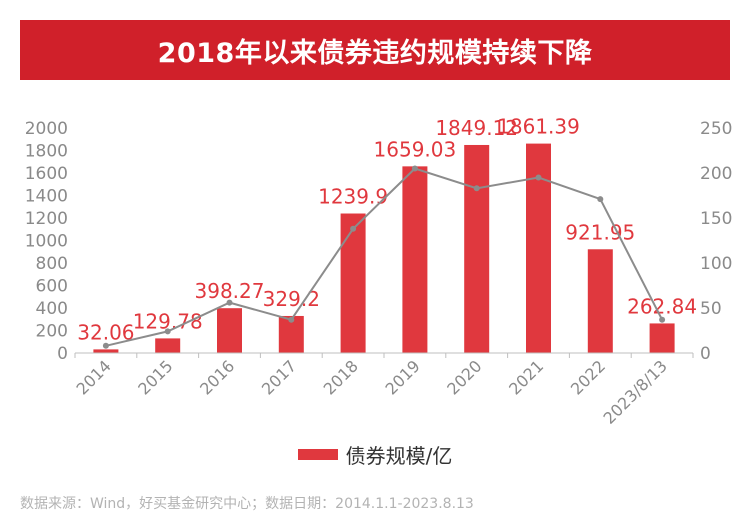 The height and width of the screenshot is (532, 750). What do you see at coordinates (52, 287) in the screenshot?
I see `left-axis-tick-label: 600` at bounding box center [52, 287].